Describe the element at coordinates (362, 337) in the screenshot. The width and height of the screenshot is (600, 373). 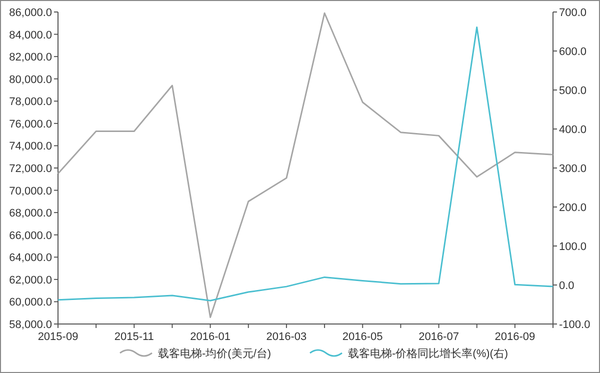
I see `x-tick-label: 2016-05` at that location.